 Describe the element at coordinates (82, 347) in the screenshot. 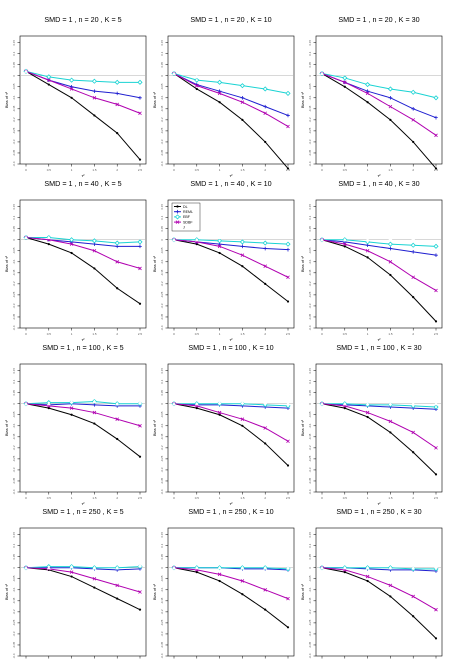

I see `panel-title: SMD = 1 , n = 100 , K = 5` at that location.